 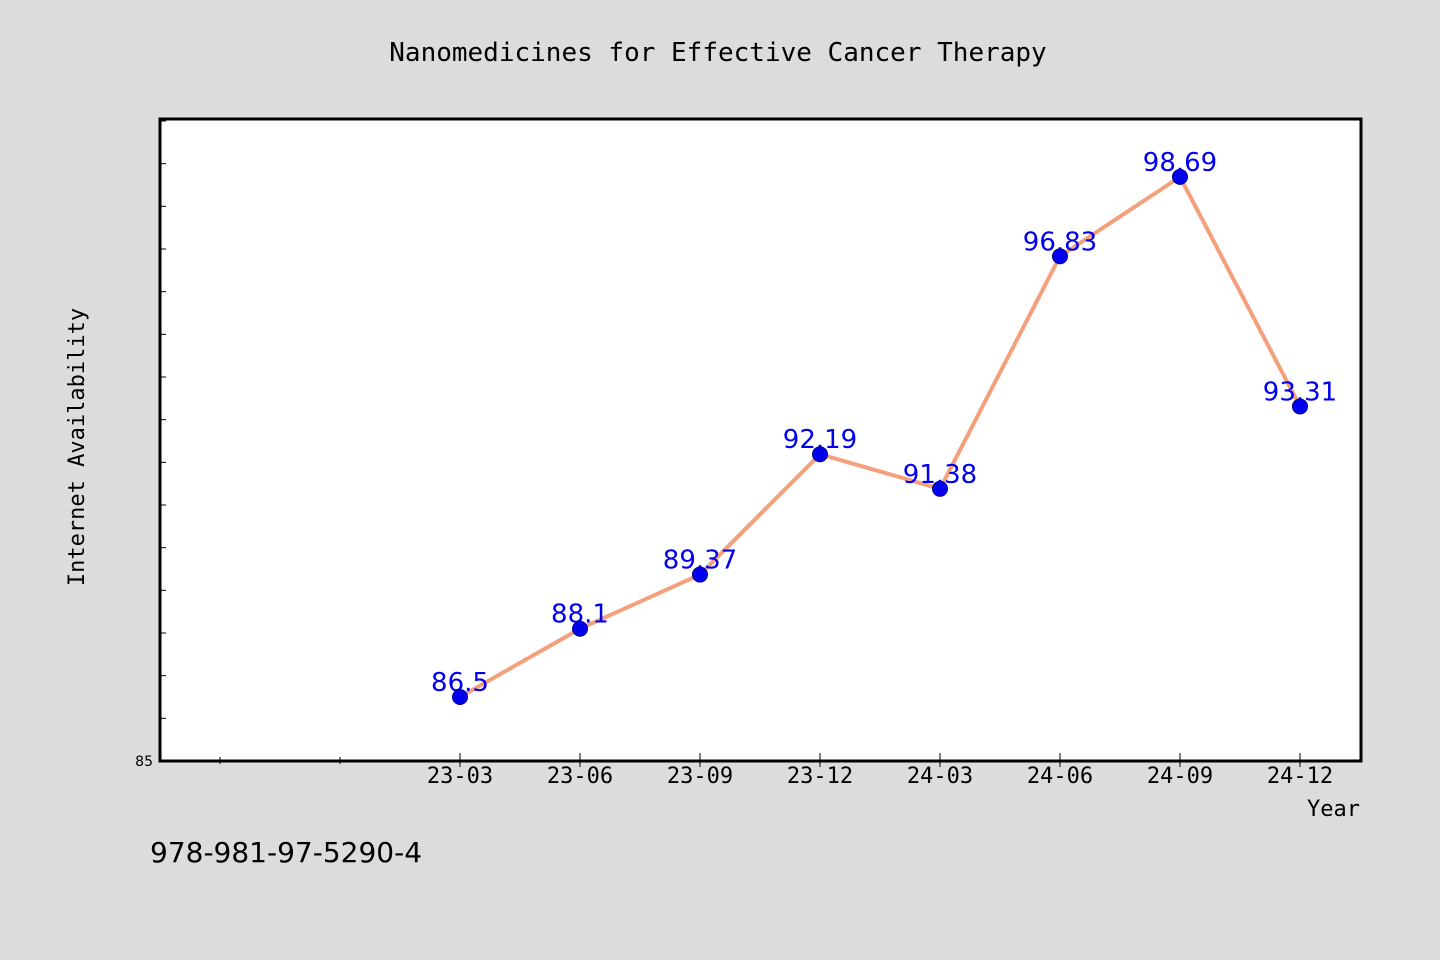 I want to click on x-tick-label: 24-09, so click(x=1180, y=776).